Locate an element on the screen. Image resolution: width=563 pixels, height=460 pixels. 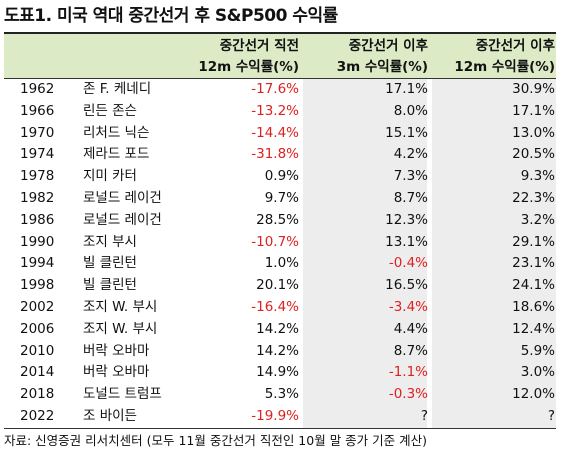
pre12m-return-cell: -31.8% is located at coordinates (275, 154).